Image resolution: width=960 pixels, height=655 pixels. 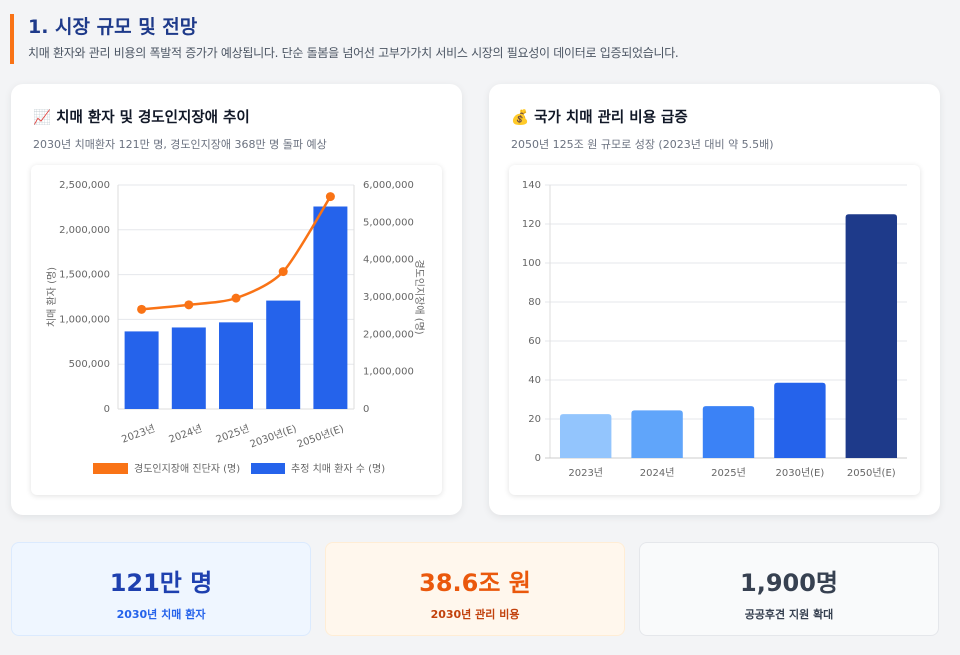 What do you see at coordinates (388, 297) in the screenshot?
I see `y2-tick-label: 3,000,000` at bounding box center [388, 297].